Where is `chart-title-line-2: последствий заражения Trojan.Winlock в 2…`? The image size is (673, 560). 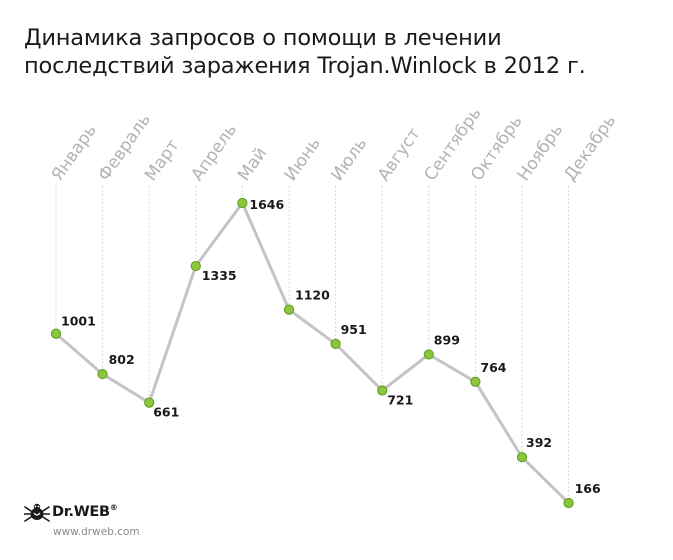
chart-title-line-2: последствий заражения Trojan.Winlock в 2… is located at coordinates (305, 66).